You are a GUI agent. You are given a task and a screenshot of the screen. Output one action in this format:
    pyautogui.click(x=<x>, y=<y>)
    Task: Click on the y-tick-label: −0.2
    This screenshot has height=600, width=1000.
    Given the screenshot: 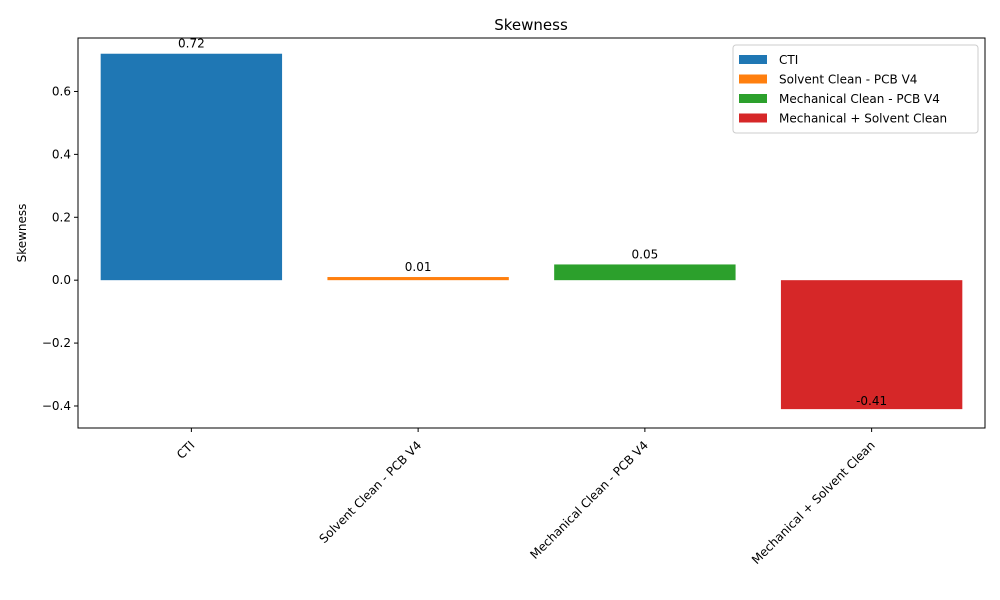 What is the action you would take?
    pyautogui.click(x=56, y=343)
    